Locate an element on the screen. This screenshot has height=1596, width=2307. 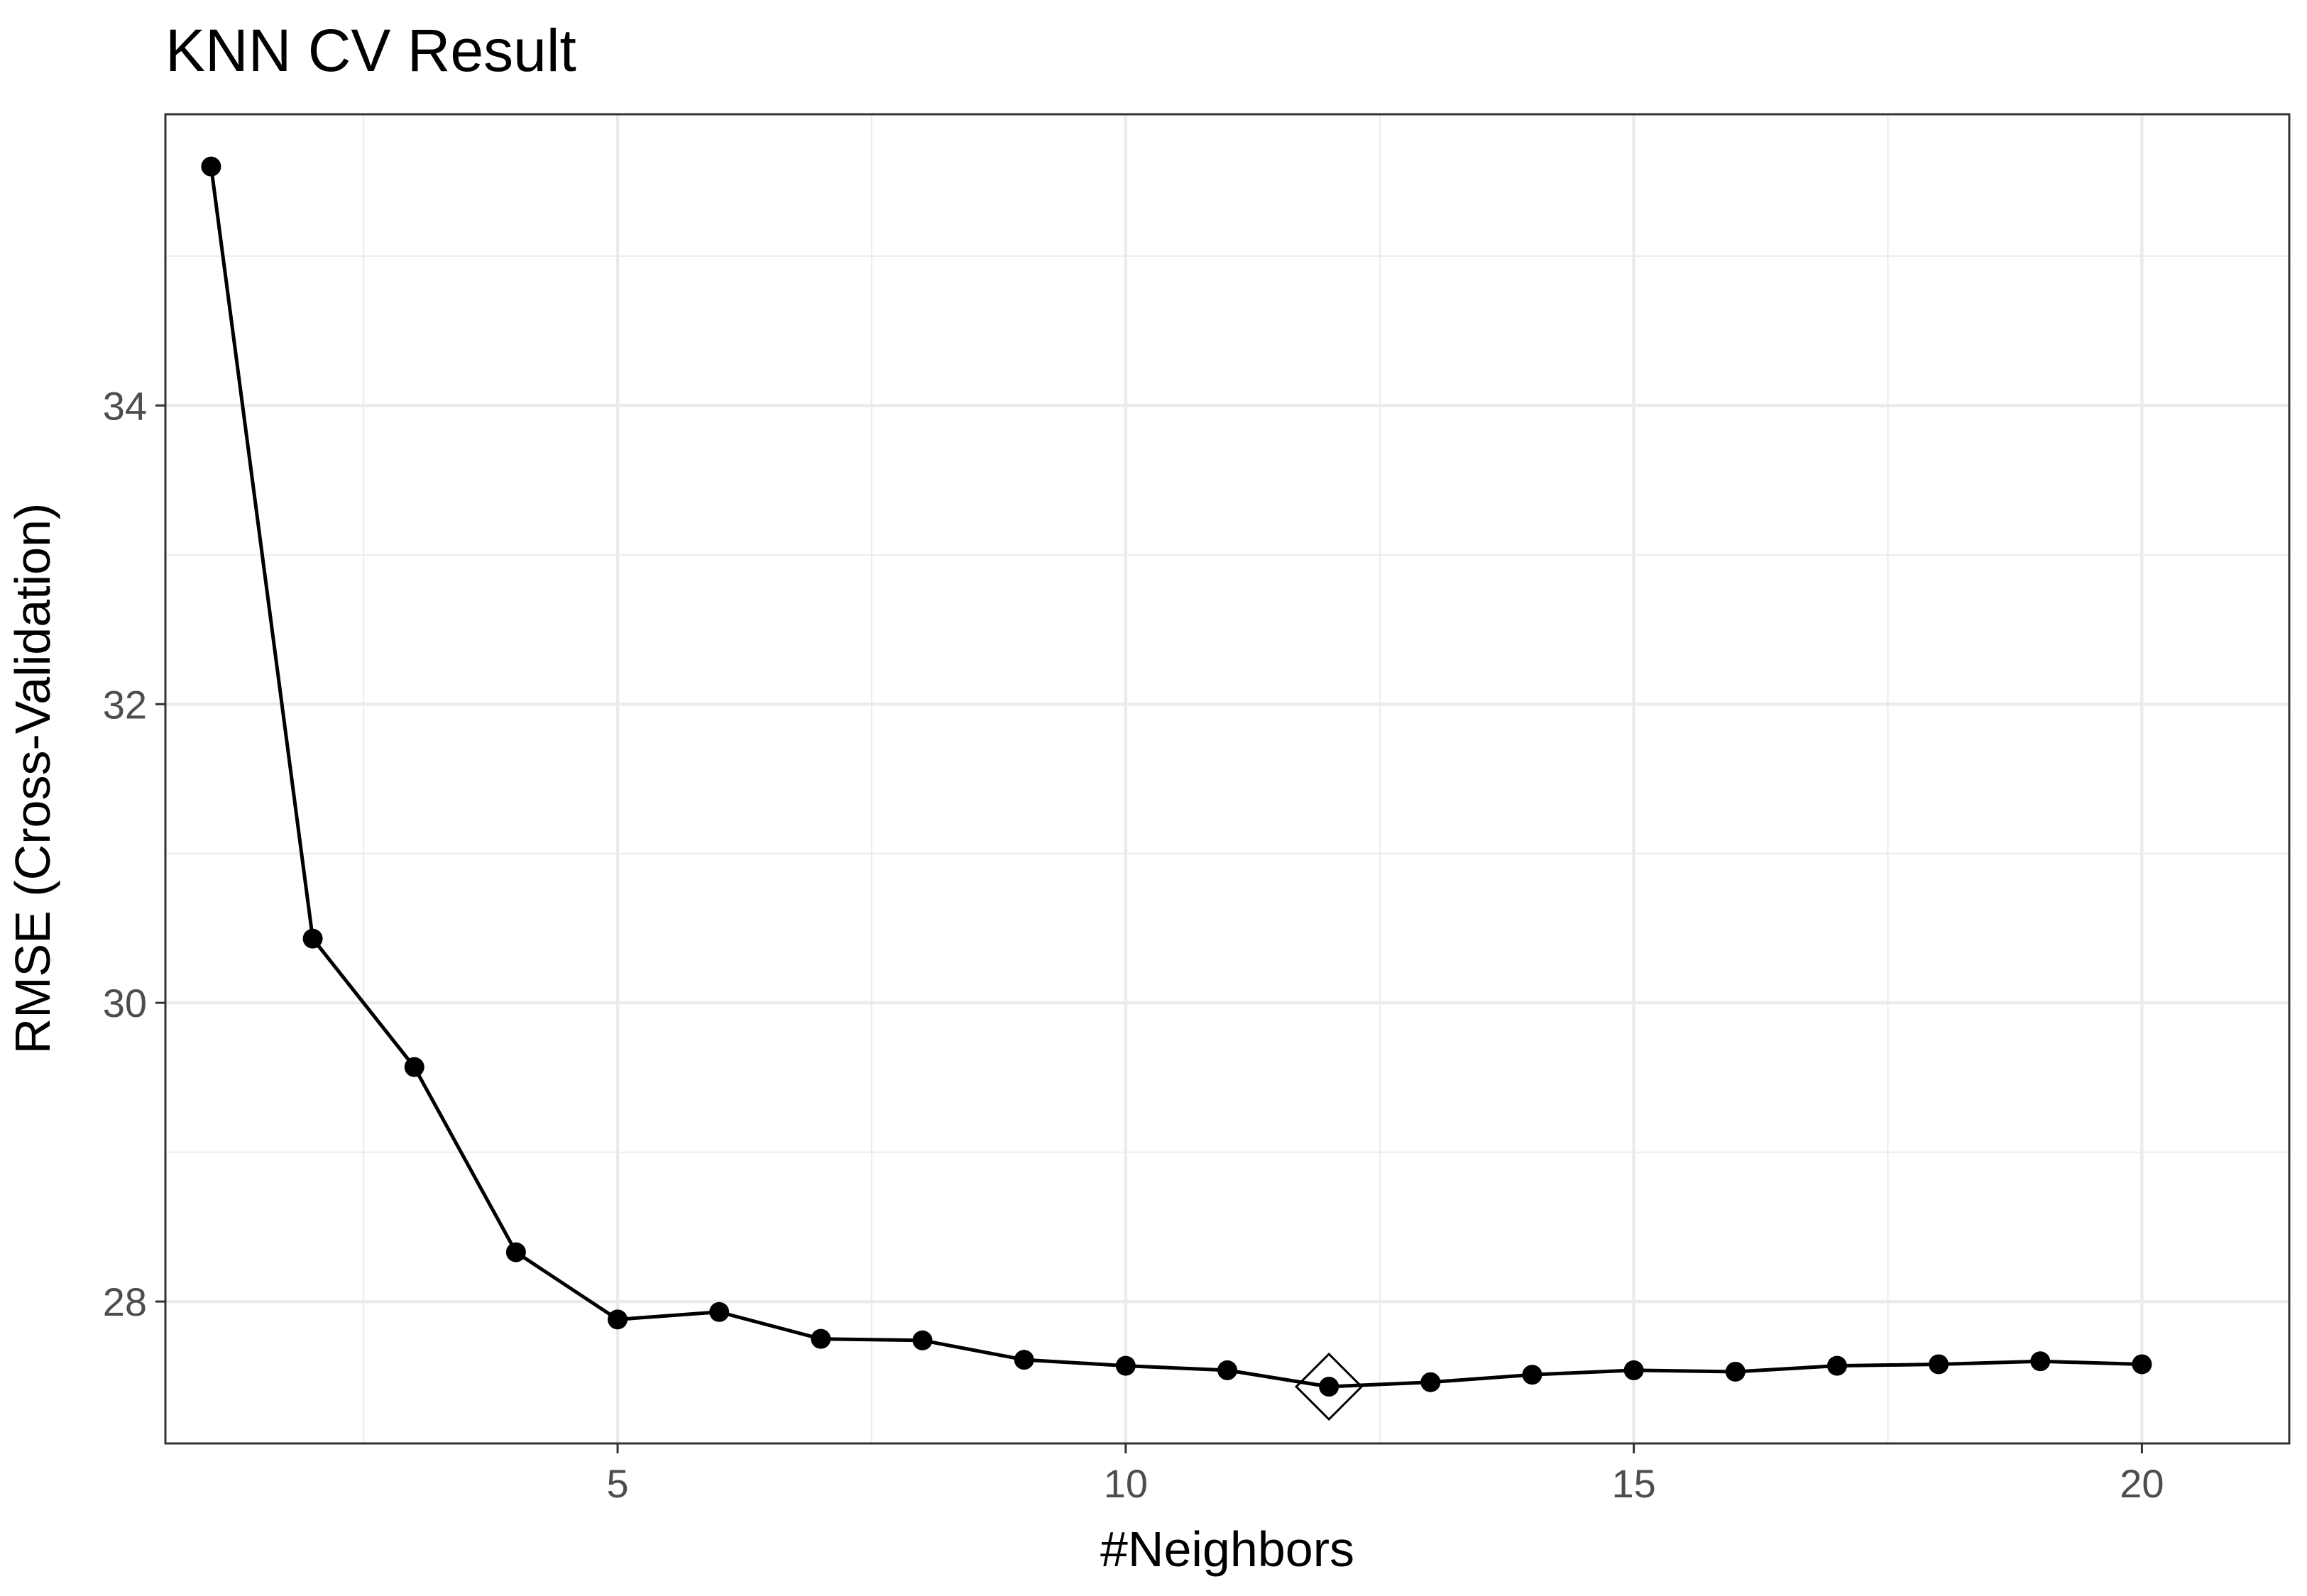
x-tick-label: 10 is located at coordinates (1126, 1483).